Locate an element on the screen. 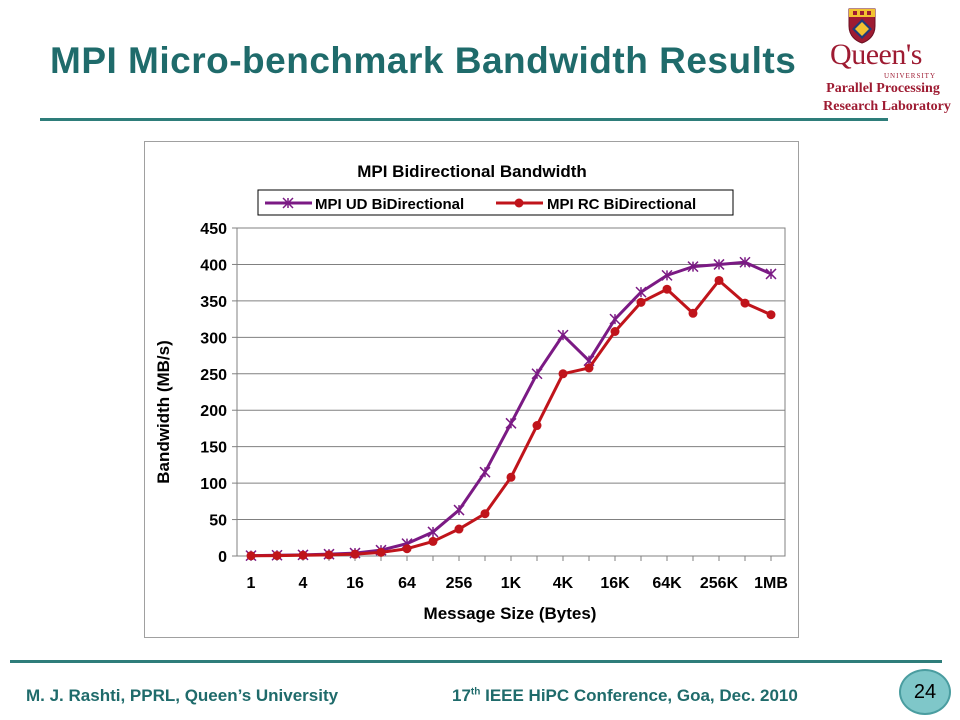  x-tick-label: 64K is located at coordinates (667, 583).